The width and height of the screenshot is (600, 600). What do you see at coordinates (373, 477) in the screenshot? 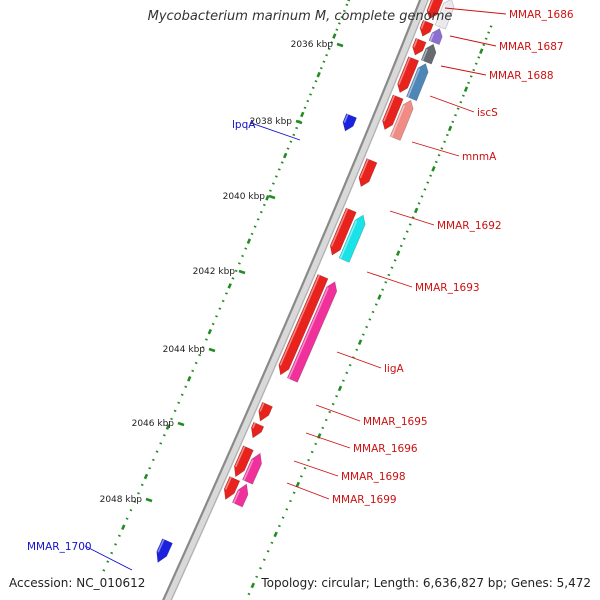
I see `gene-mmar-1698-label: MMAR_1698` at bounding box center [373, 477].